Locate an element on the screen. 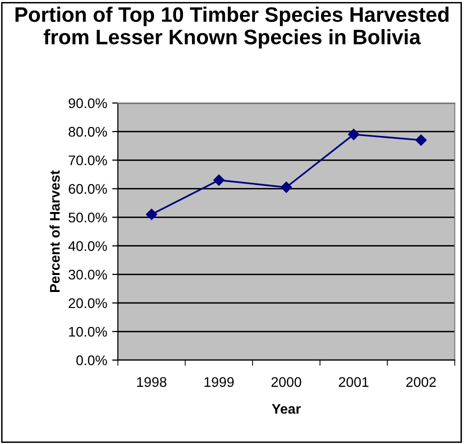 This screenshot has width=464, height=444. y-tick-label: 20.0% is located at coordinates (87, 303).